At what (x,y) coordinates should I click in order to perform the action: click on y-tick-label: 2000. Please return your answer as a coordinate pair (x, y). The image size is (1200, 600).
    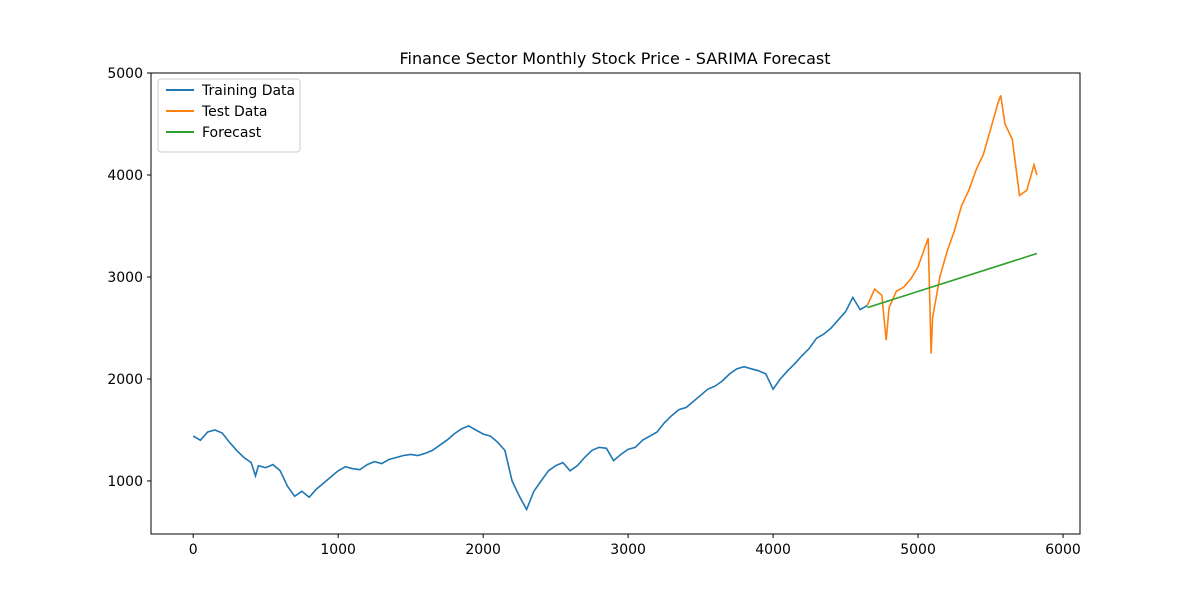
    Looking at the image, I should click on (125, 380).